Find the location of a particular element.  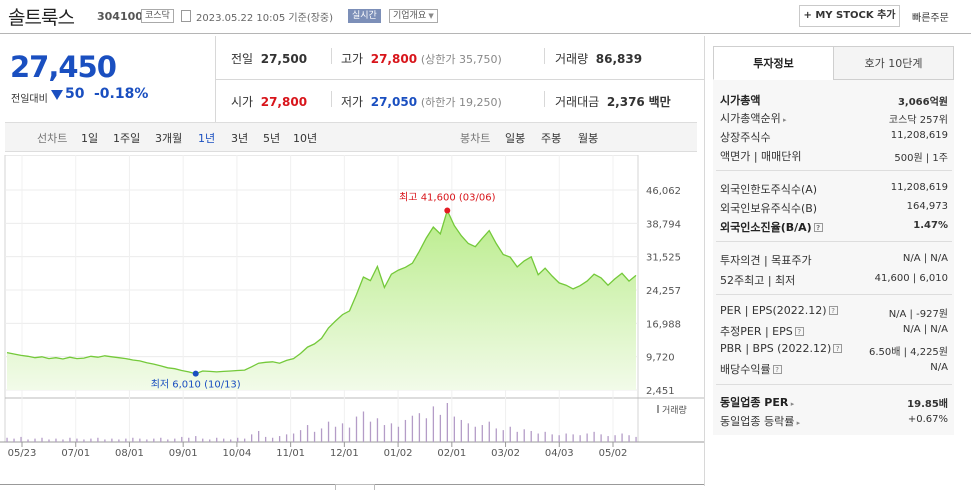

tab-3y: 3년 is located at coordinates (240, 138).